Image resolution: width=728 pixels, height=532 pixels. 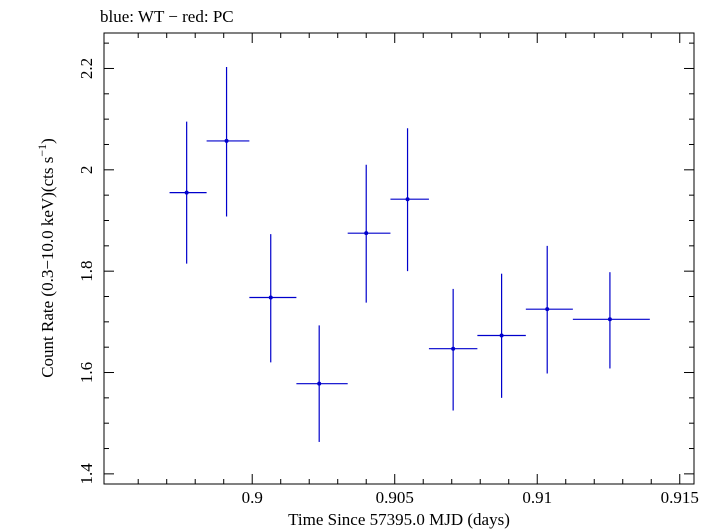 What do you see at coordinates (86, 68) in the screenshot?
I see `y-tick-label: 2.2` at bounding box center [86, 68].